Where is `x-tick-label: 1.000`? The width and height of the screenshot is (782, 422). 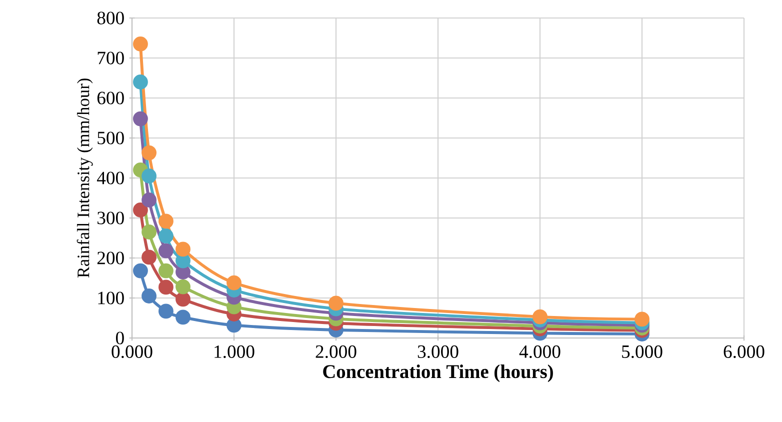
x-tick-label: 1.000 is located at coordinates (234, 351).